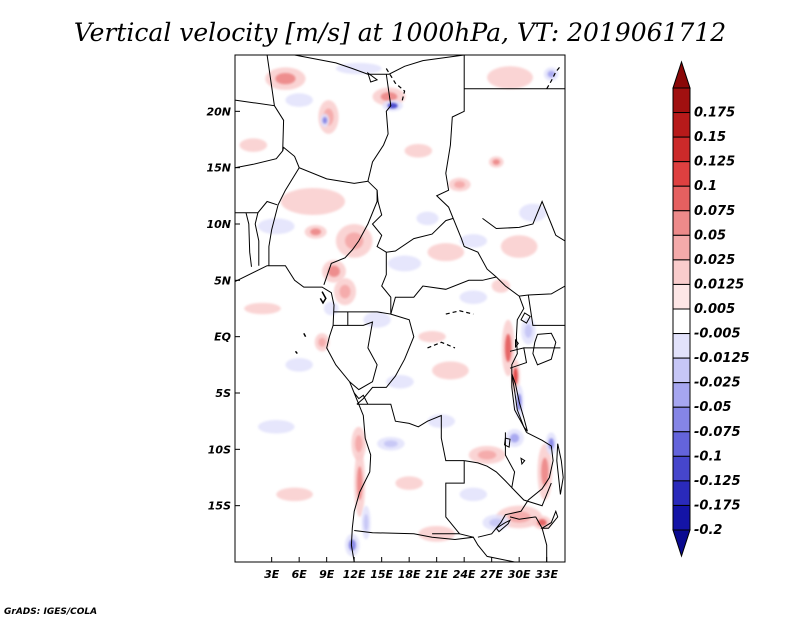 This screenshot has width=800, height=618. What do you see at coordinates (218, 168) in the screenshot?
I see `y-tick-label: 15N` at bounding box center [218, 168].